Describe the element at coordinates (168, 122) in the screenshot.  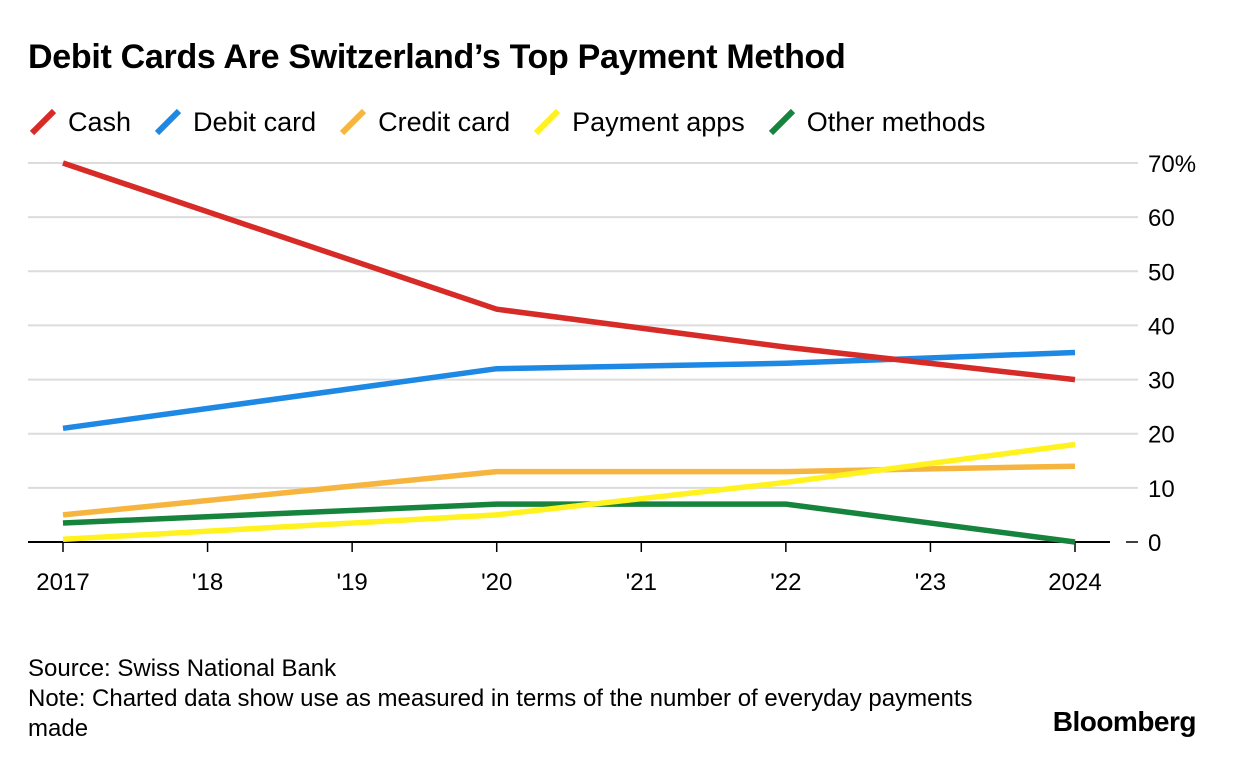
I see `legend-swatch-debit-card` at that location.